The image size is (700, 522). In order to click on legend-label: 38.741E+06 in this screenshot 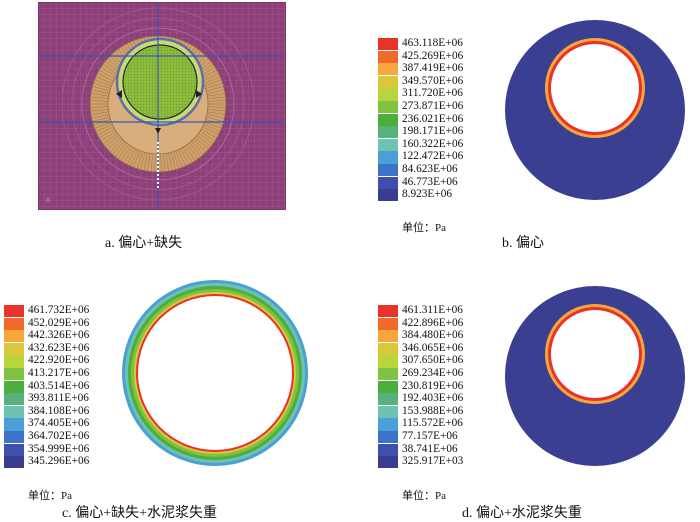, I will do `click(430, 448)`.